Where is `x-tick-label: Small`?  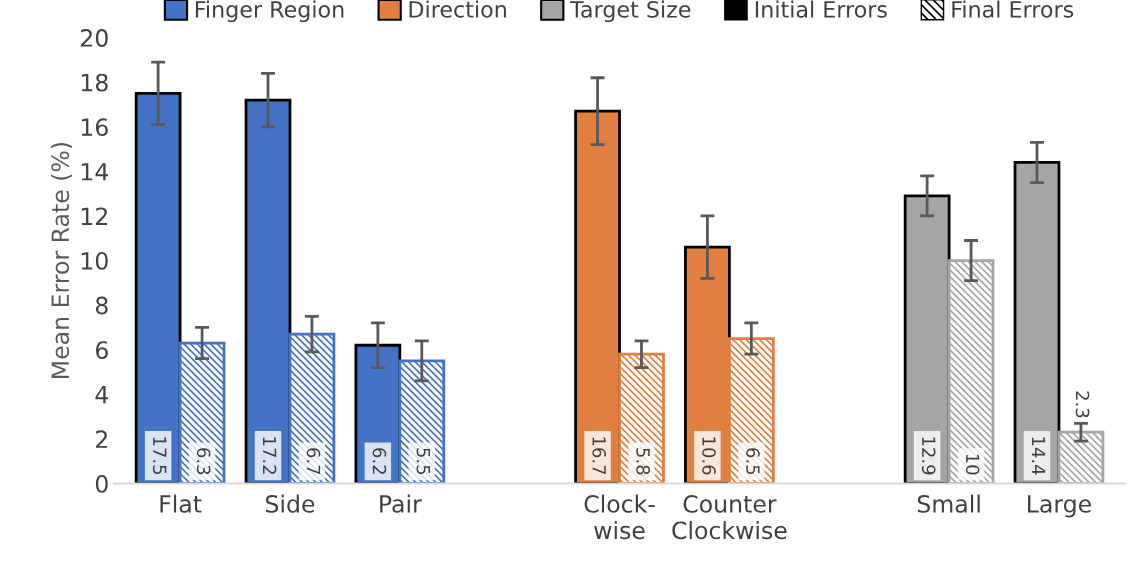 x-tick-label: Small is located at coordinates (948, 503).